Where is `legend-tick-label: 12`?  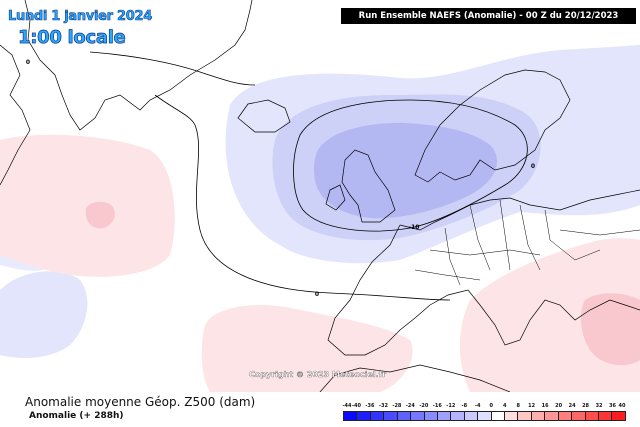 legend-tick-label: 12 is located at coordinates (532, 406).